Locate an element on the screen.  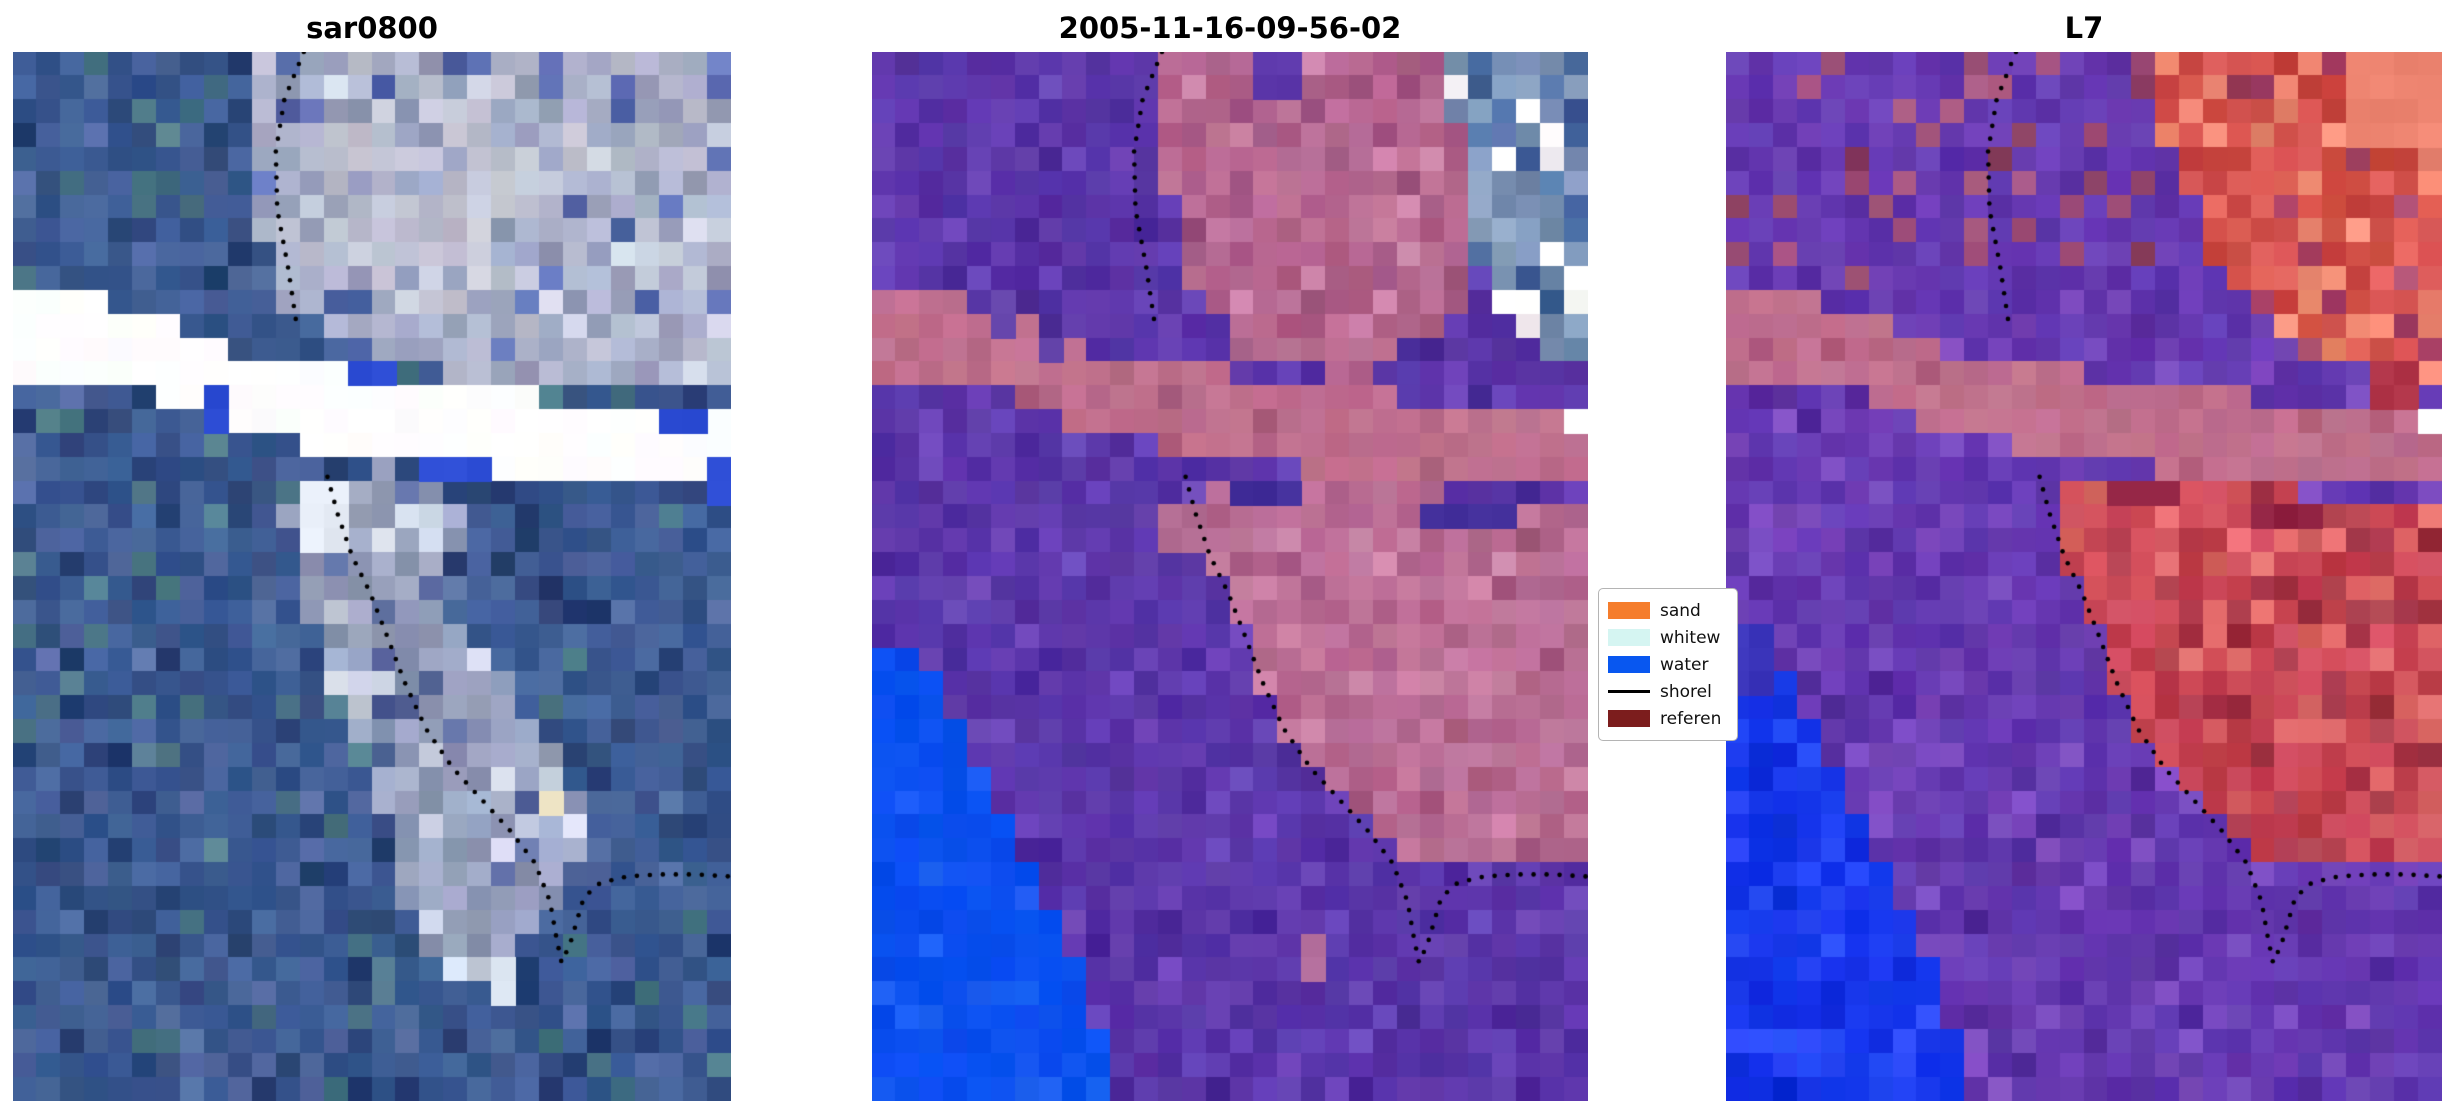
legend-label: sand is located at coordinates (1680, 610).